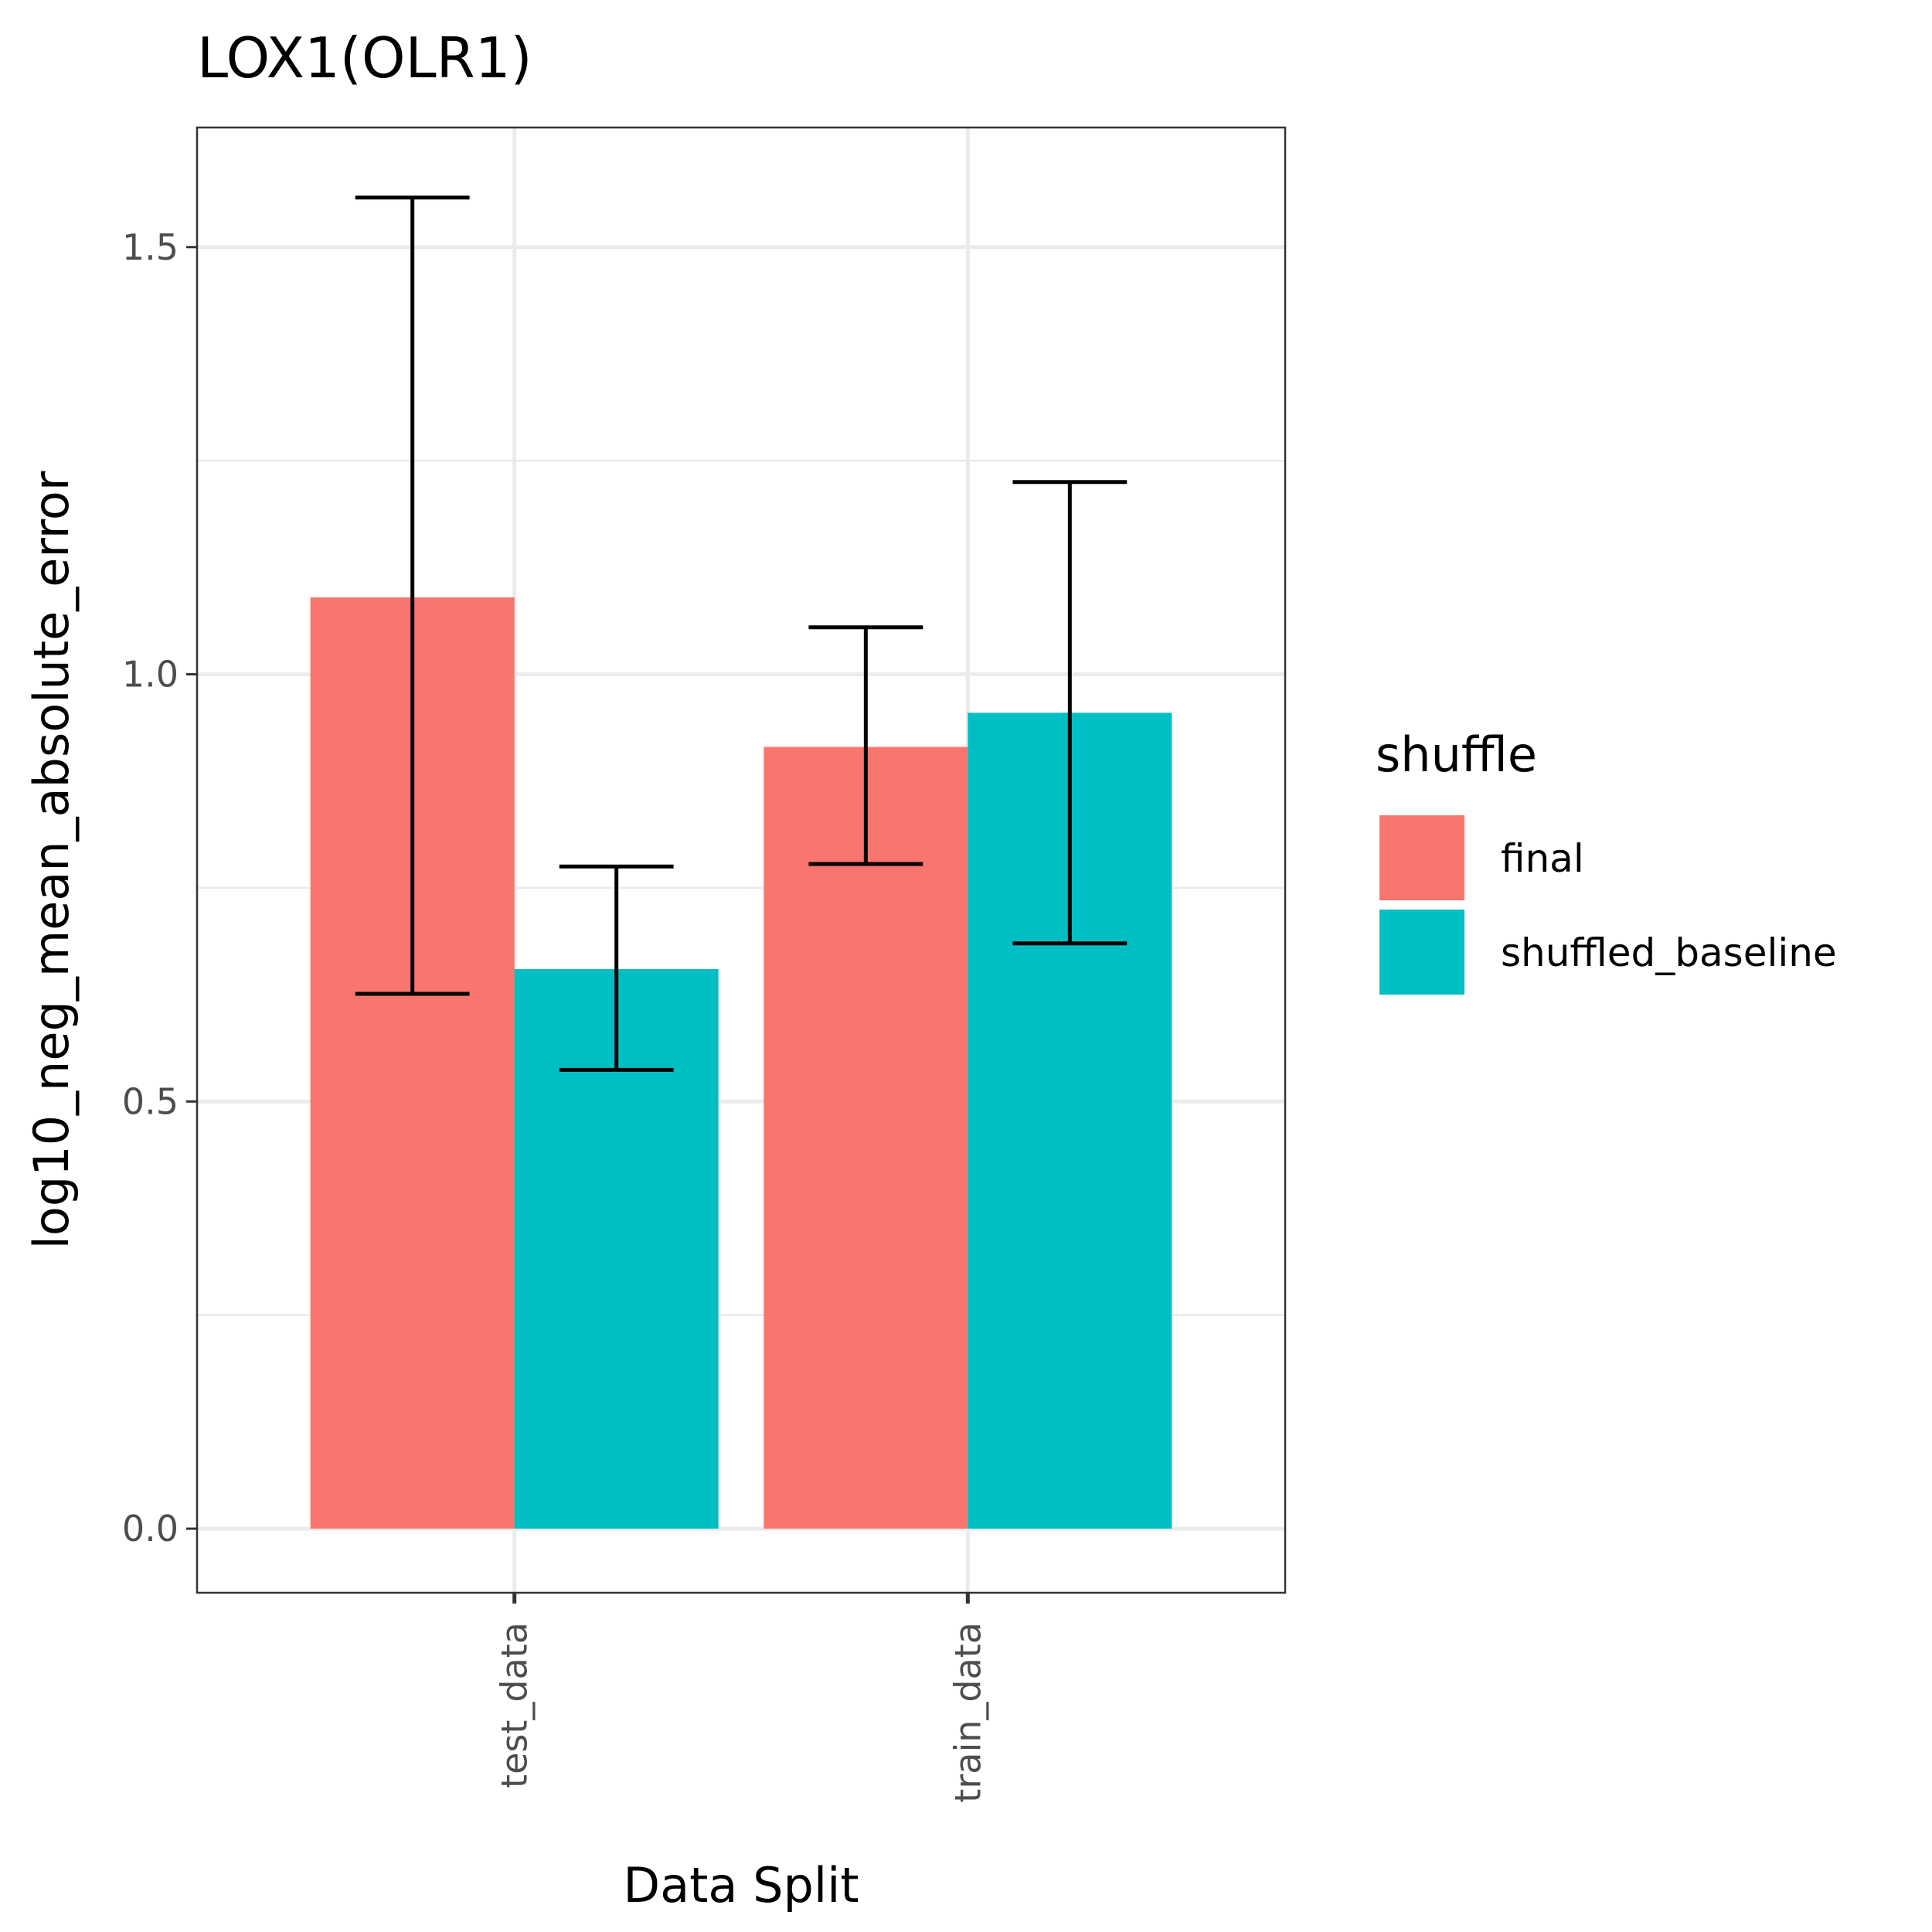  What do you see at coordinates (741, 1698) in the screenshot?
I see `x-axis: test_data train_data` at bounding box center [741, 1698].